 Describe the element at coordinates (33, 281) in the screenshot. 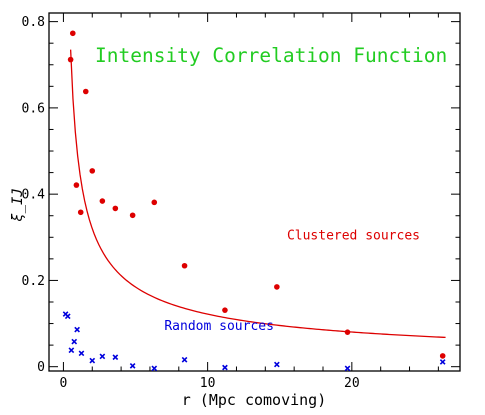

I see `y-tick-label: 0.2` at that location.